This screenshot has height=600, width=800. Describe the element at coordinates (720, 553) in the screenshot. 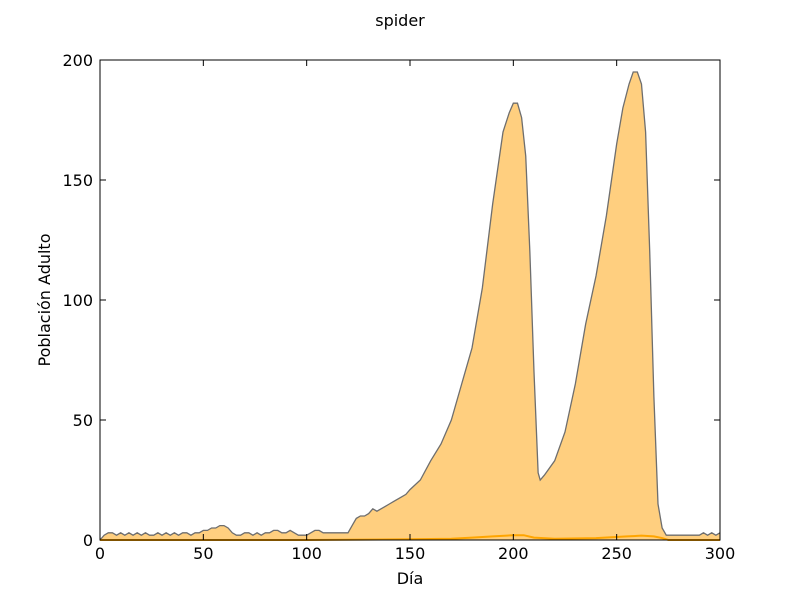

I see `x-tick-label: 300` at that location.